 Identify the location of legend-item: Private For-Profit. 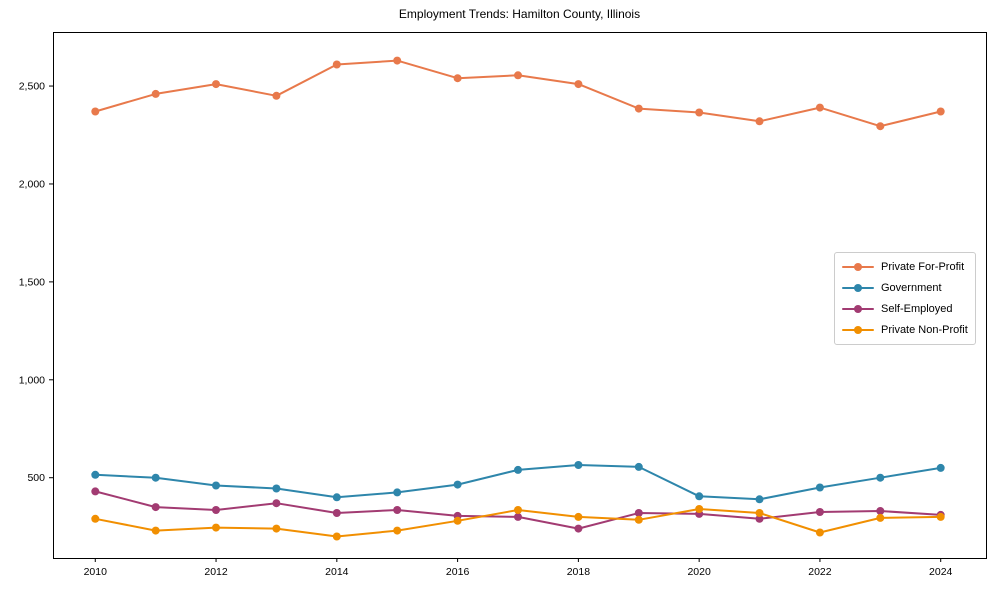
(905, 267).